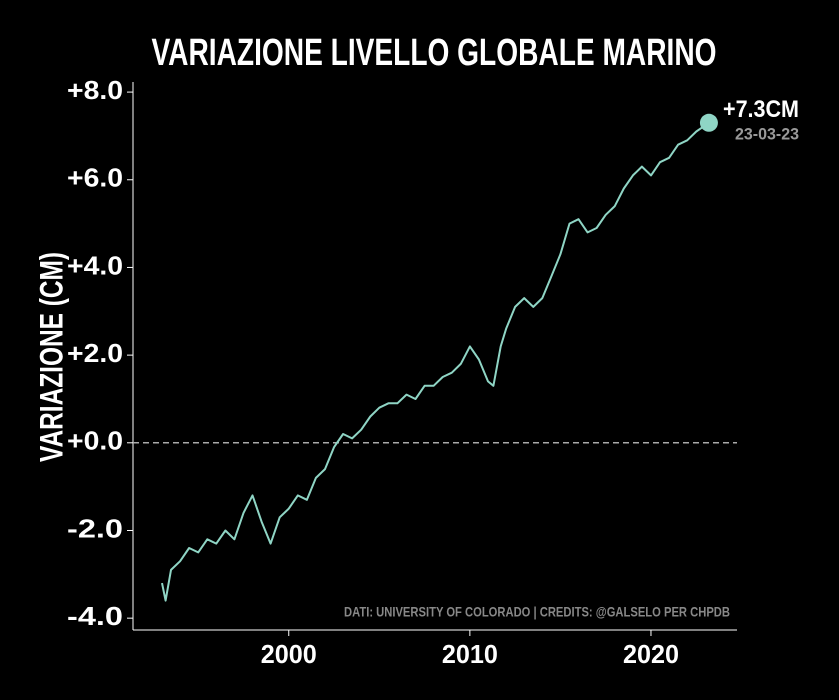 The height and width of the screenshot is (700, 839). Describe the element at coordinates (95, 441) in the screenshot. I see `y-tick-label: +0.0` at that location.